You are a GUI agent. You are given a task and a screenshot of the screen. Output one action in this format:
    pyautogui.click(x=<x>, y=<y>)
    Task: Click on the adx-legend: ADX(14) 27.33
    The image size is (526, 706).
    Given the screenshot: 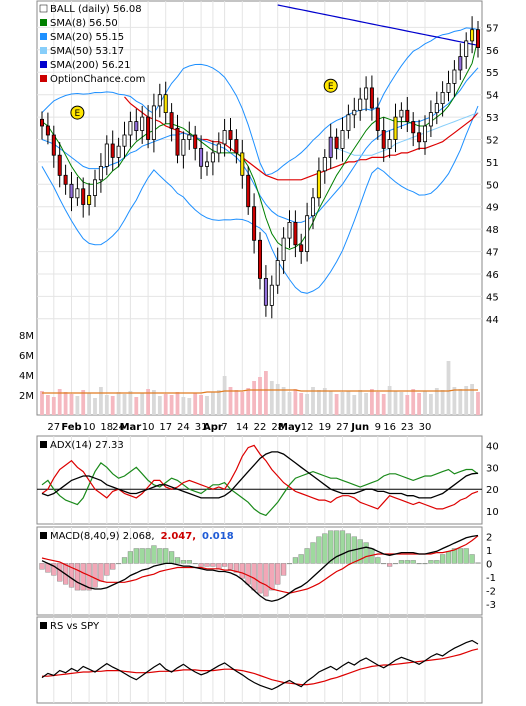 What is the action you would take?
    pyautogui.click(x=82, y=445)
    